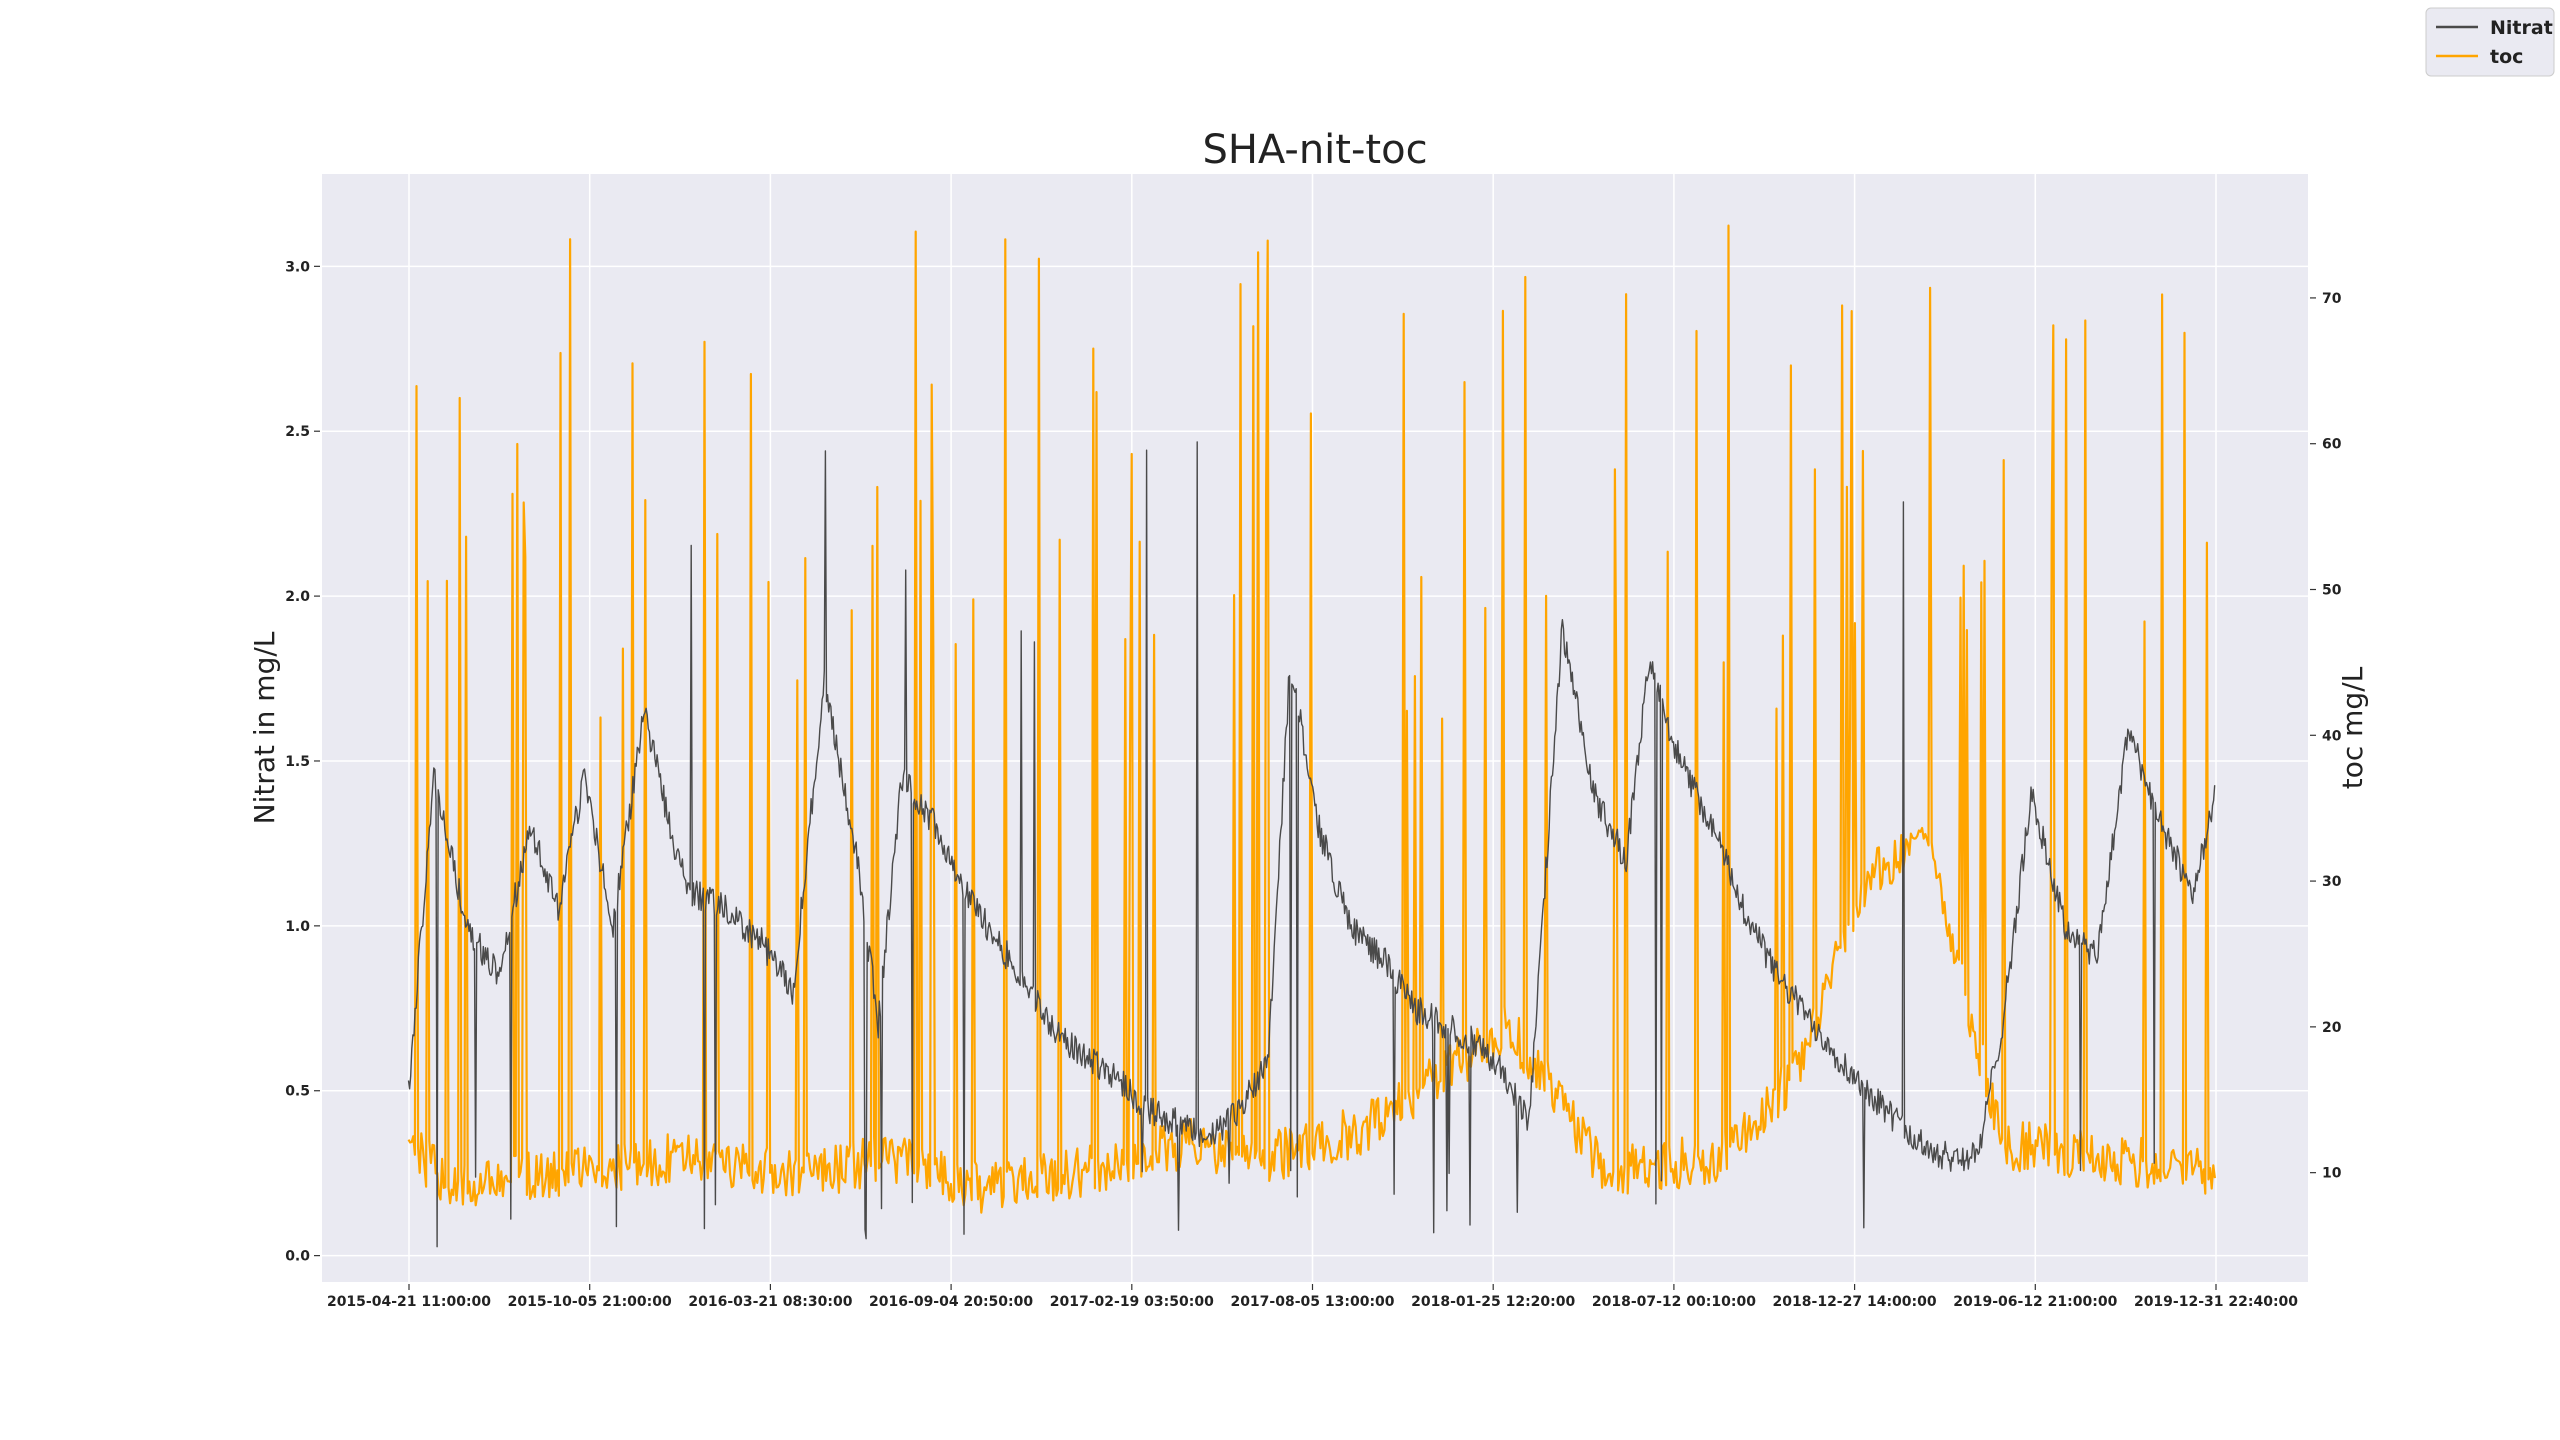  What do you see at coordinates (1493, 1302) in the screenshot?
I see `x-tick-label: 2018-01-25 12:20:00` at bounding box center [1493, 1302].